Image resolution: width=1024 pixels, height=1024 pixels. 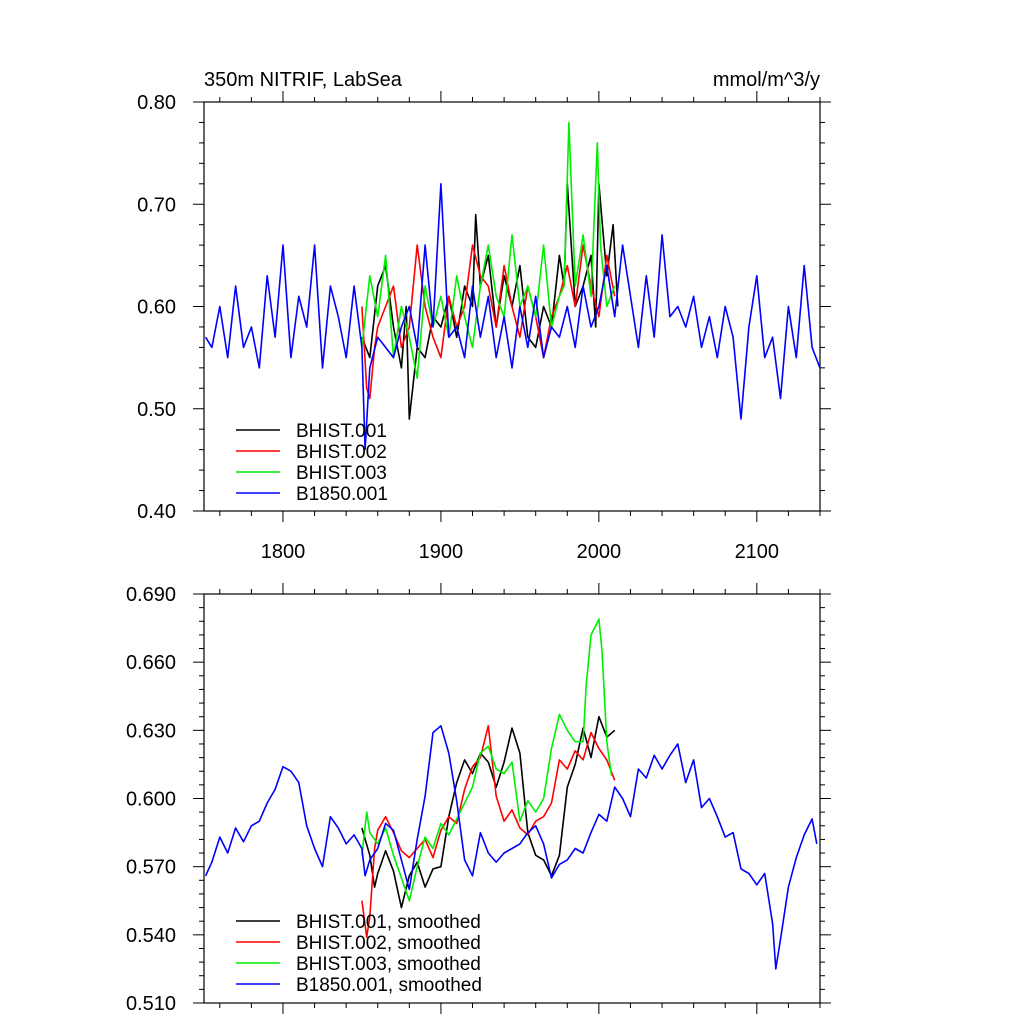 What do you see at coordinates (341, 473) in the screenshot?
I see `top-legend-label: BHIST.003` at bounding box center [341, 473].